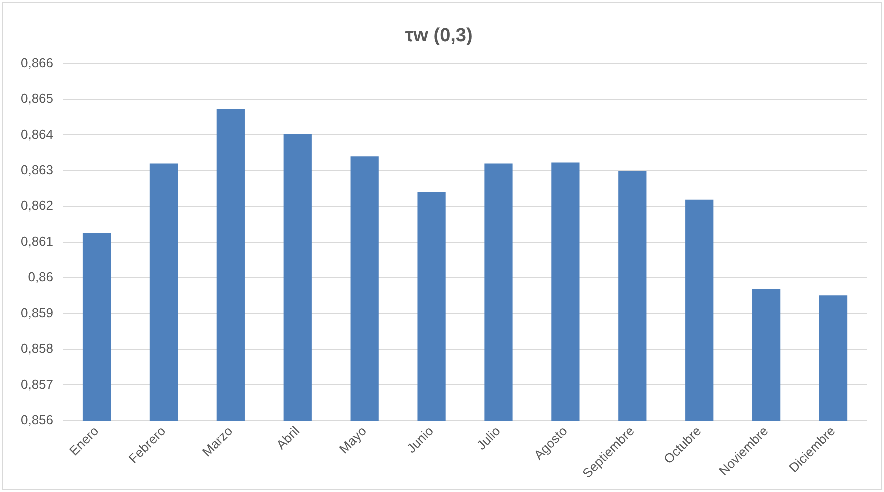 The width and height of the screenshot is (884, 492). What do you see at coordinates (37, 420) in the screenshot?
I see `y-tick-label: 0,856` at bounding box center [37, 420].